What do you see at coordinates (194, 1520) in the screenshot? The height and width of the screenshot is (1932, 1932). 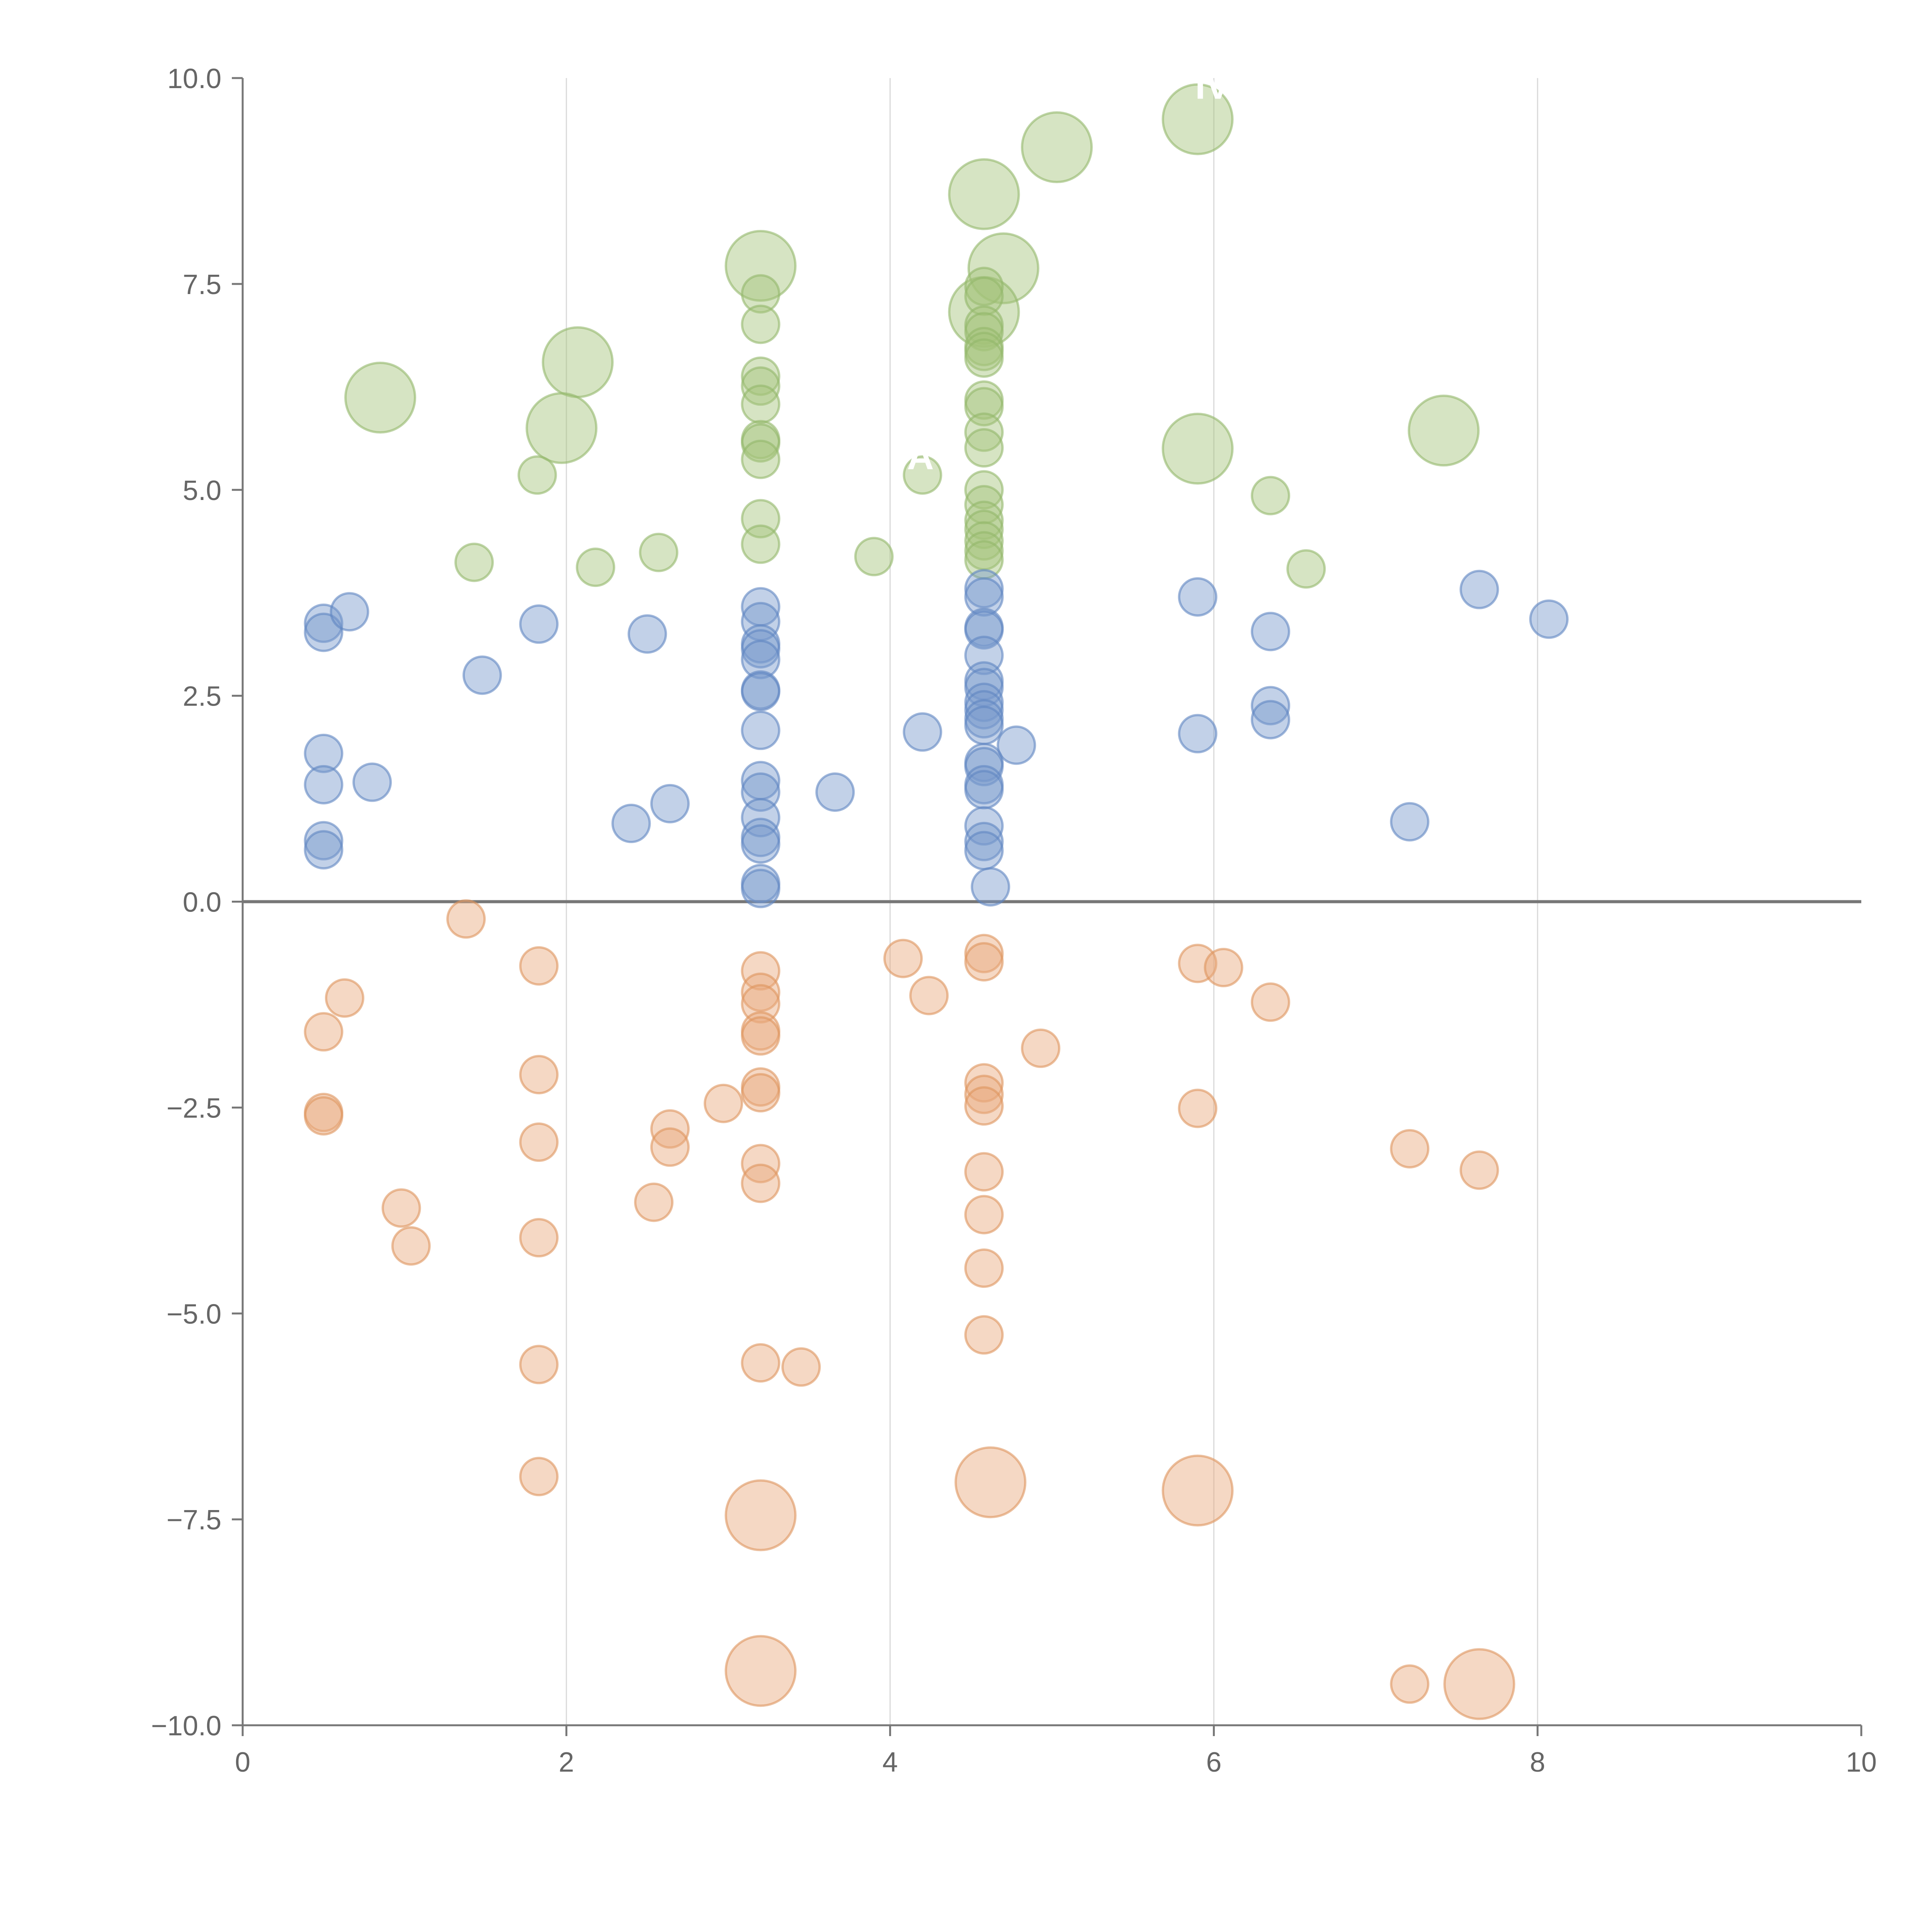 I see `y-tick-label: −7.5` at bounding box center [194, 1520].